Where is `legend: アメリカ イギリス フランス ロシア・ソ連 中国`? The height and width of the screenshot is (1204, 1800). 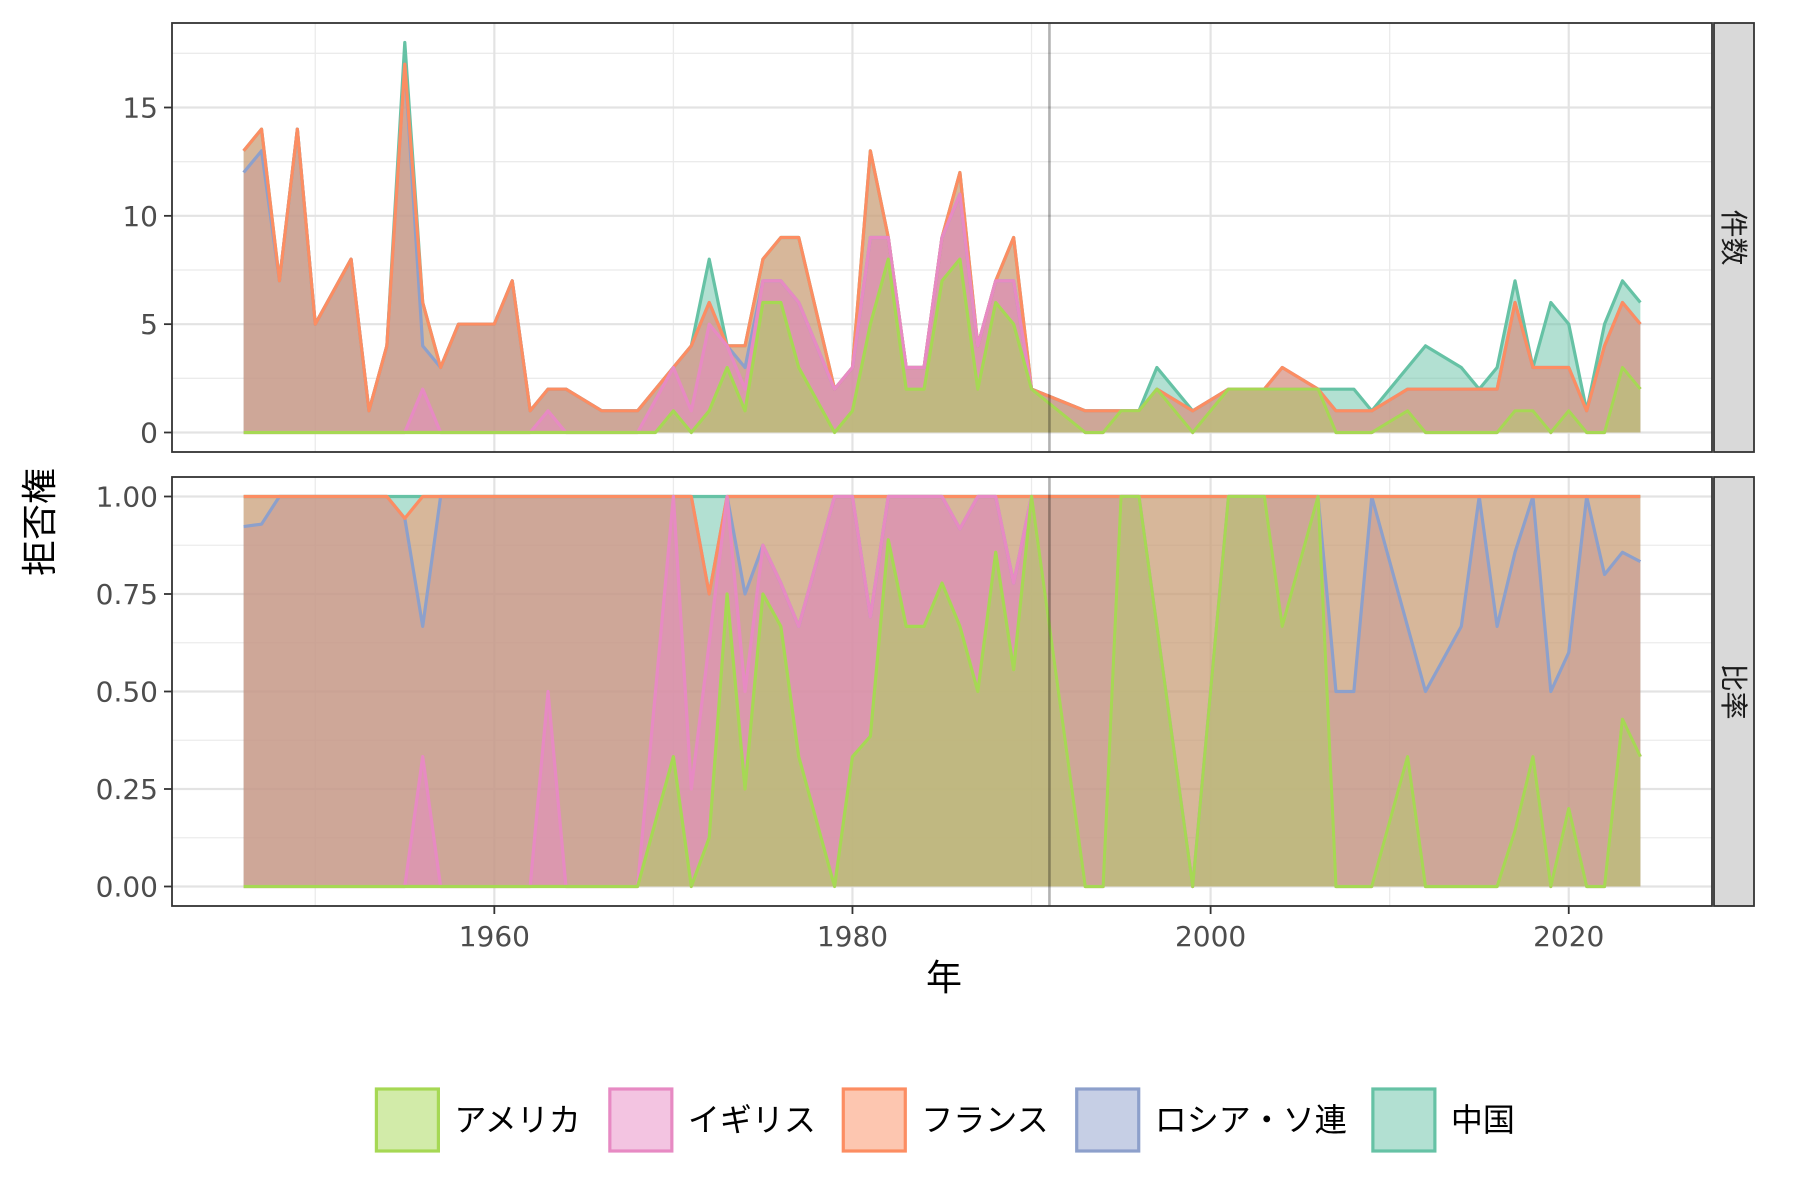 legend: アメリカ イギリス フランス ロシア・ソ連 中国 is located at coordinates (944, 1120).